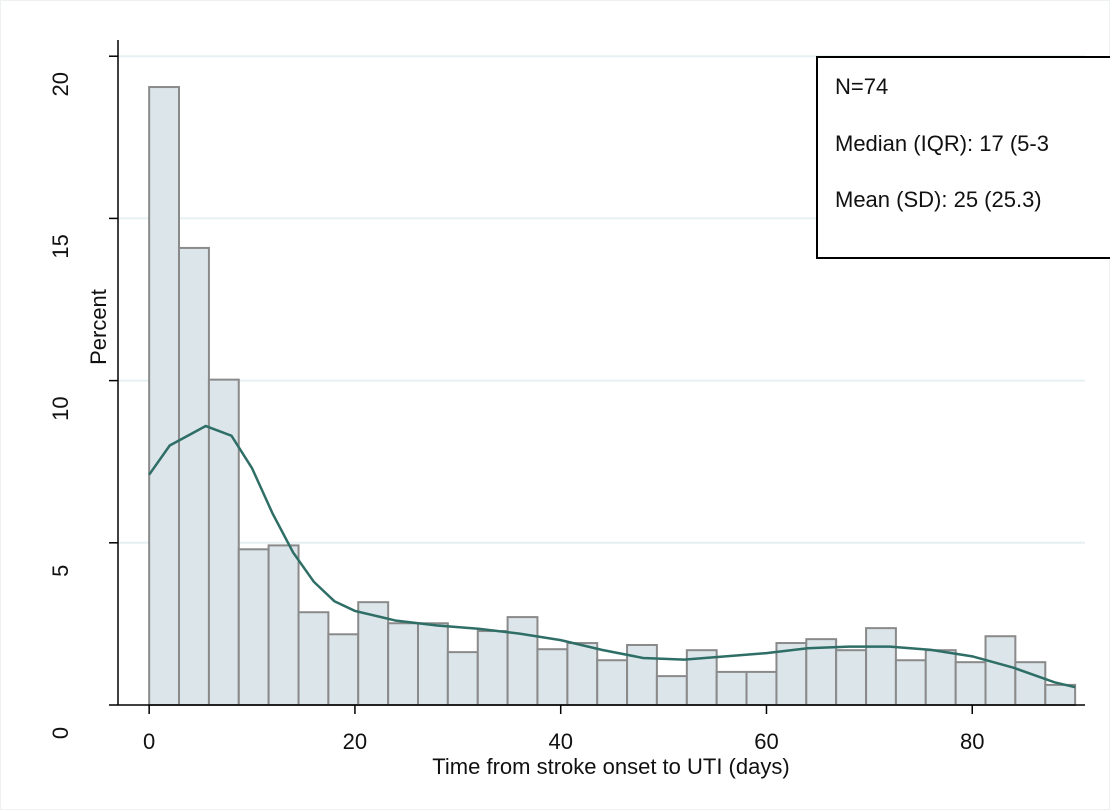 This screenshot has width=1110, height=810. What do you see at coordinates (610, 766) in the screenshot?
I see `x-axis-title: Time from stroke onset to UTI (days)` at bounding box center [610, 766].